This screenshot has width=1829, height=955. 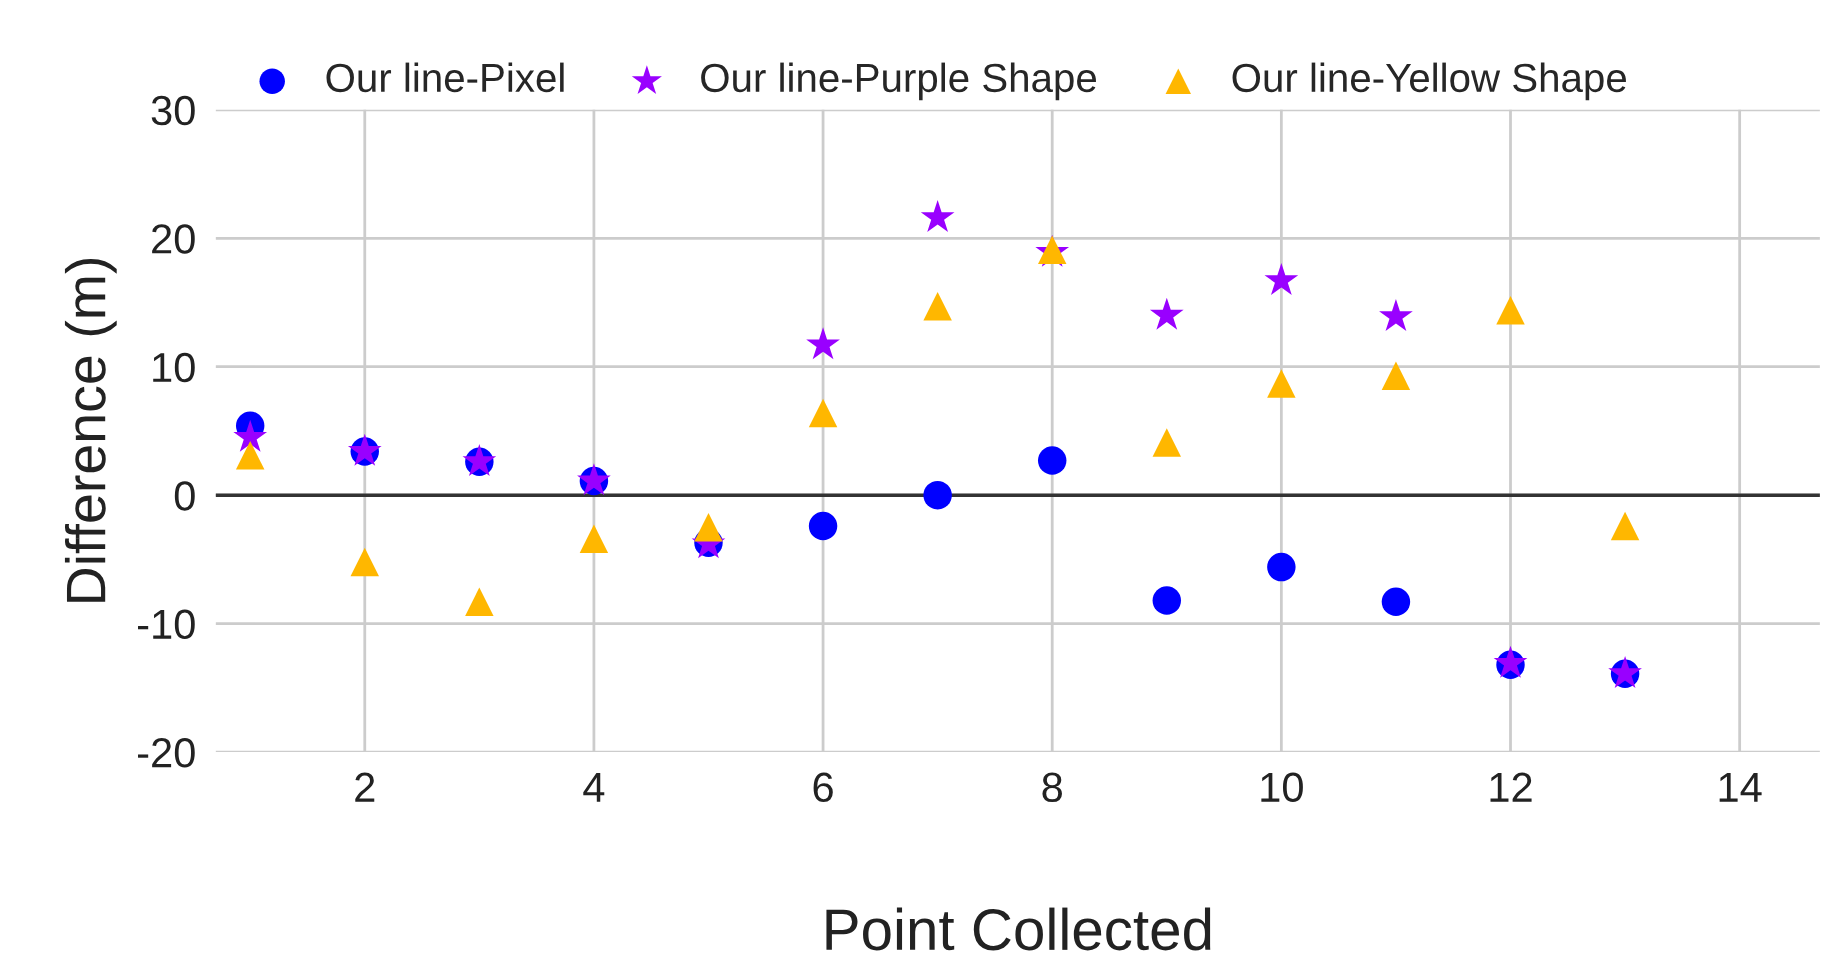 I want to click on x-tick-label: 4, so click(x=594, y=787).